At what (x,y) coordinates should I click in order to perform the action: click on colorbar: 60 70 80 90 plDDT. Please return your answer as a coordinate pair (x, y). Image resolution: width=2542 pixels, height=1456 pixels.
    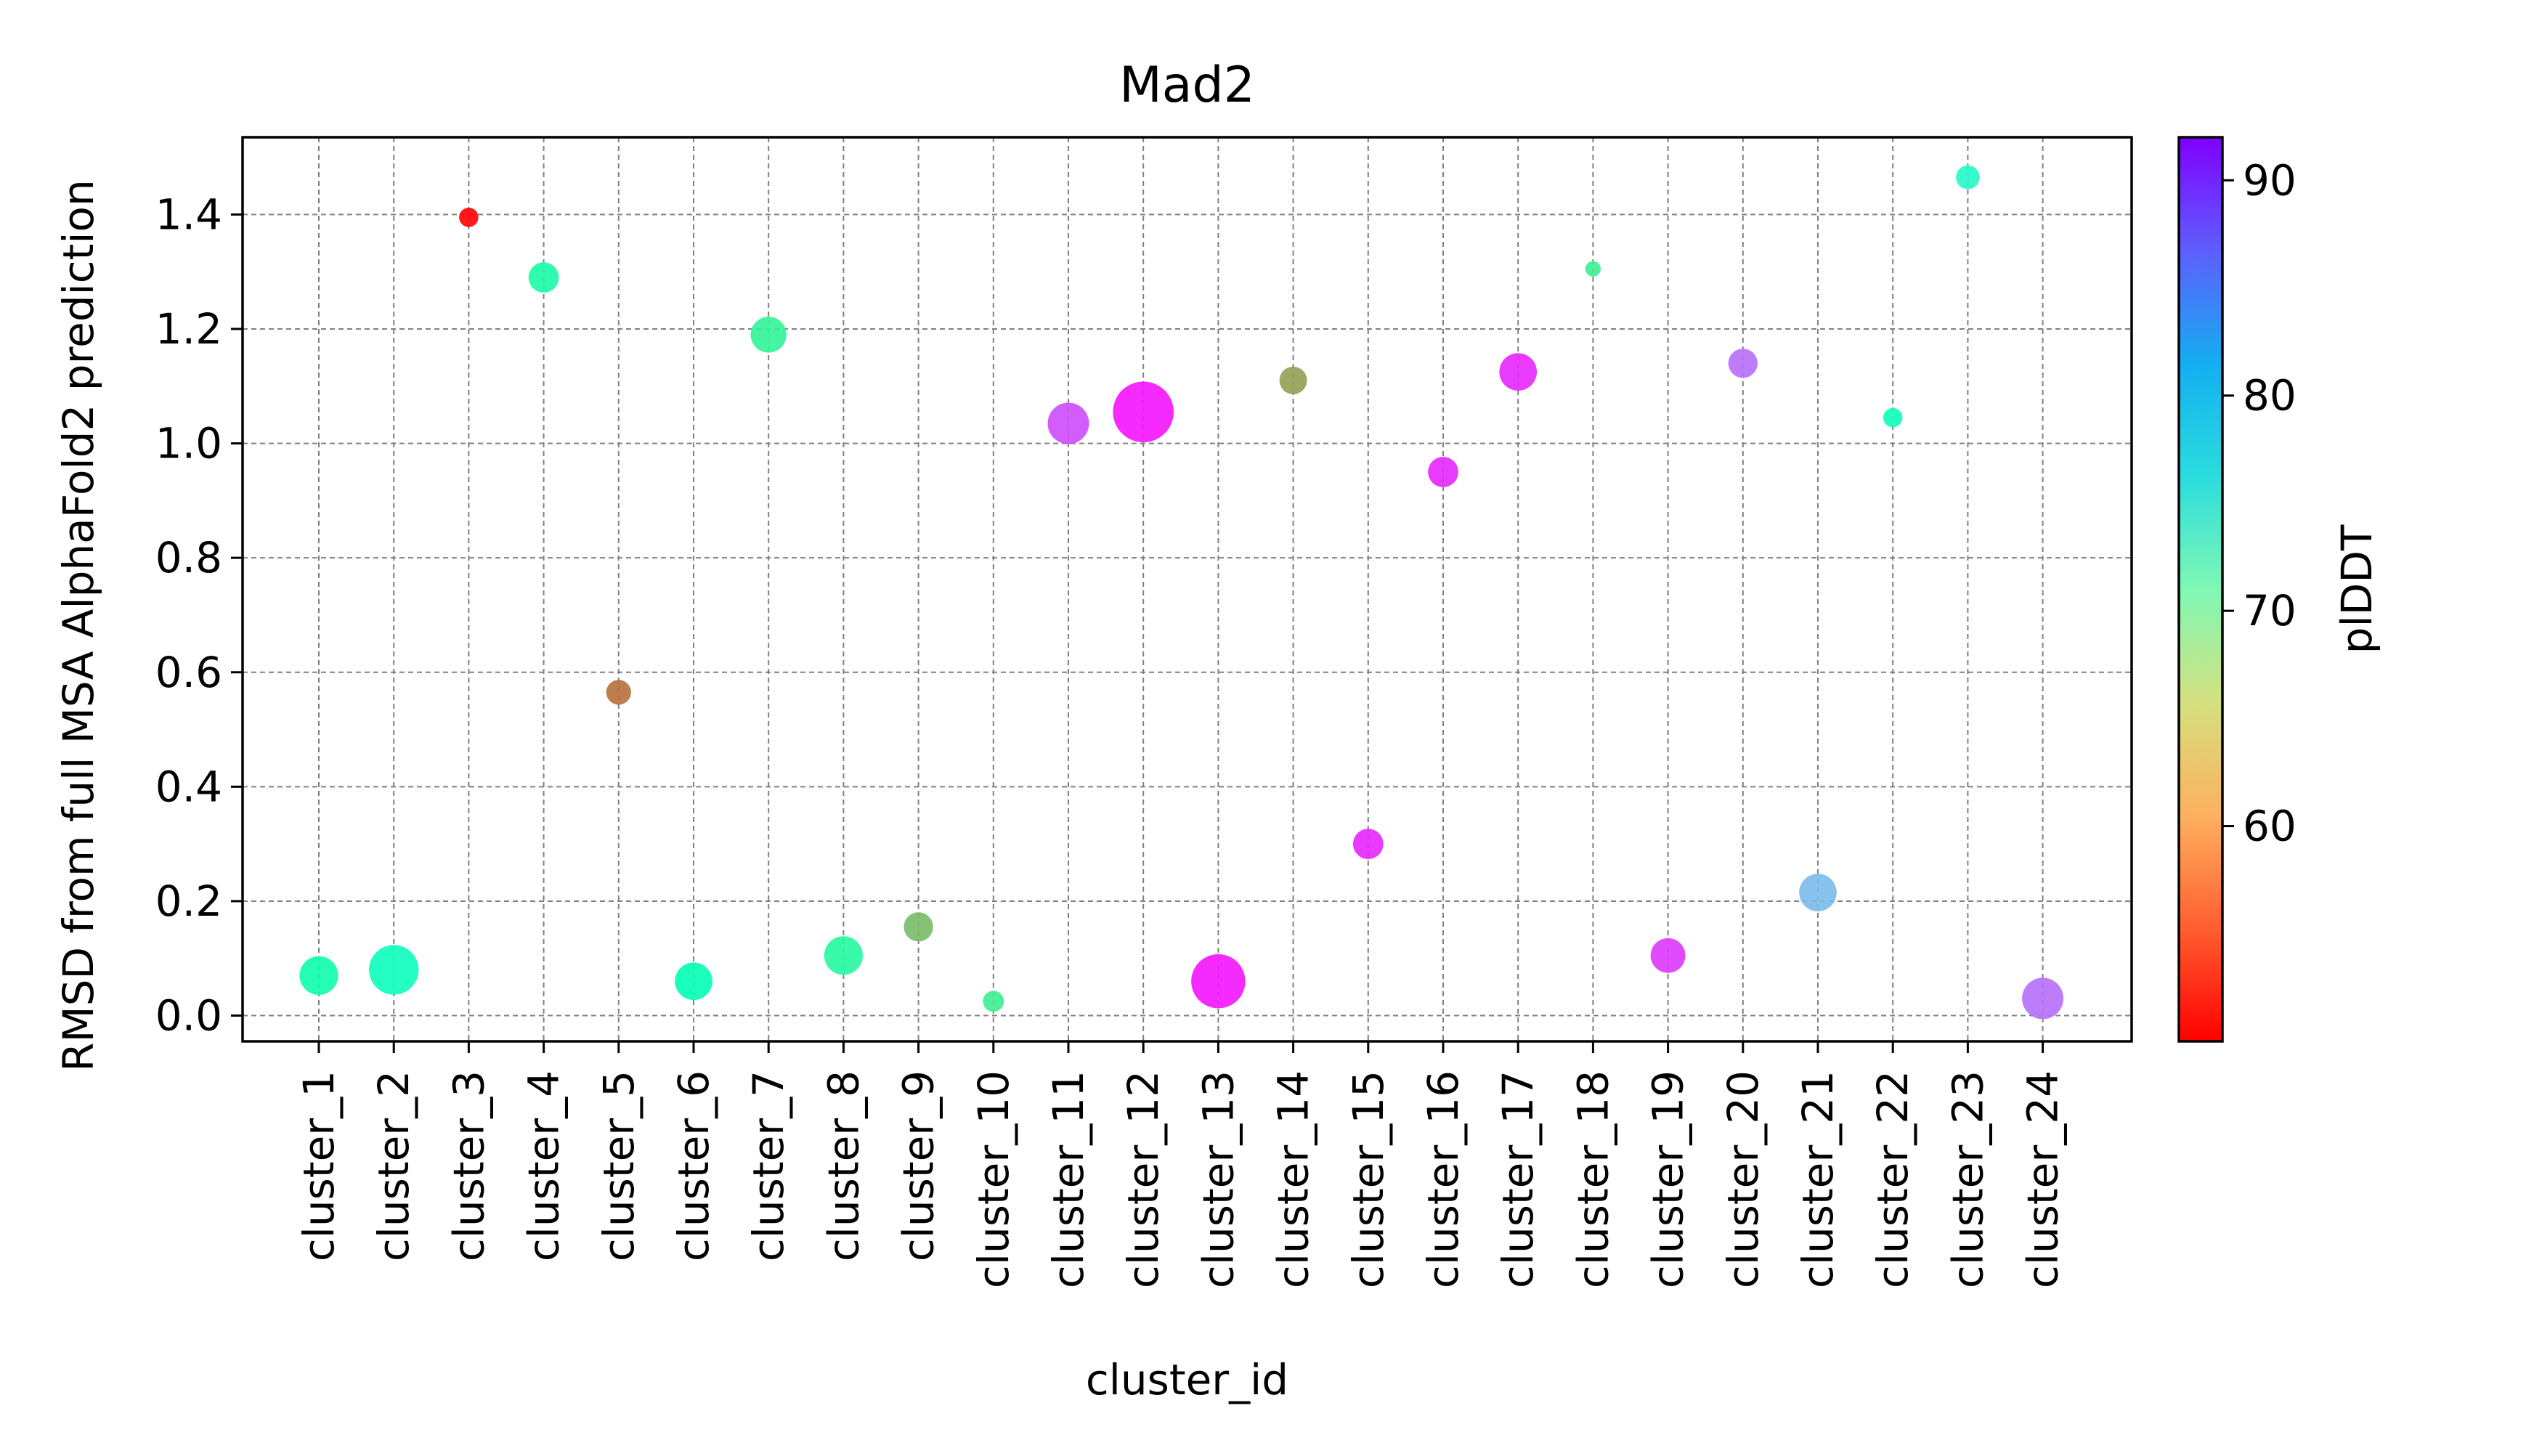
    Looking at the image, I should click on (2279, 589).